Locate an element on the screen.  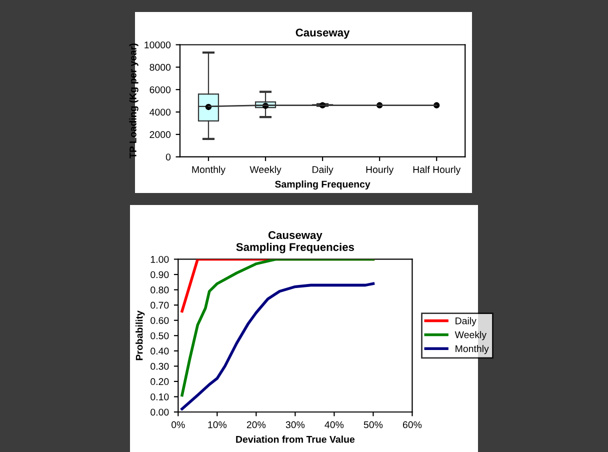
y-tick-label: 10000 is located at coordinates (157, 44).